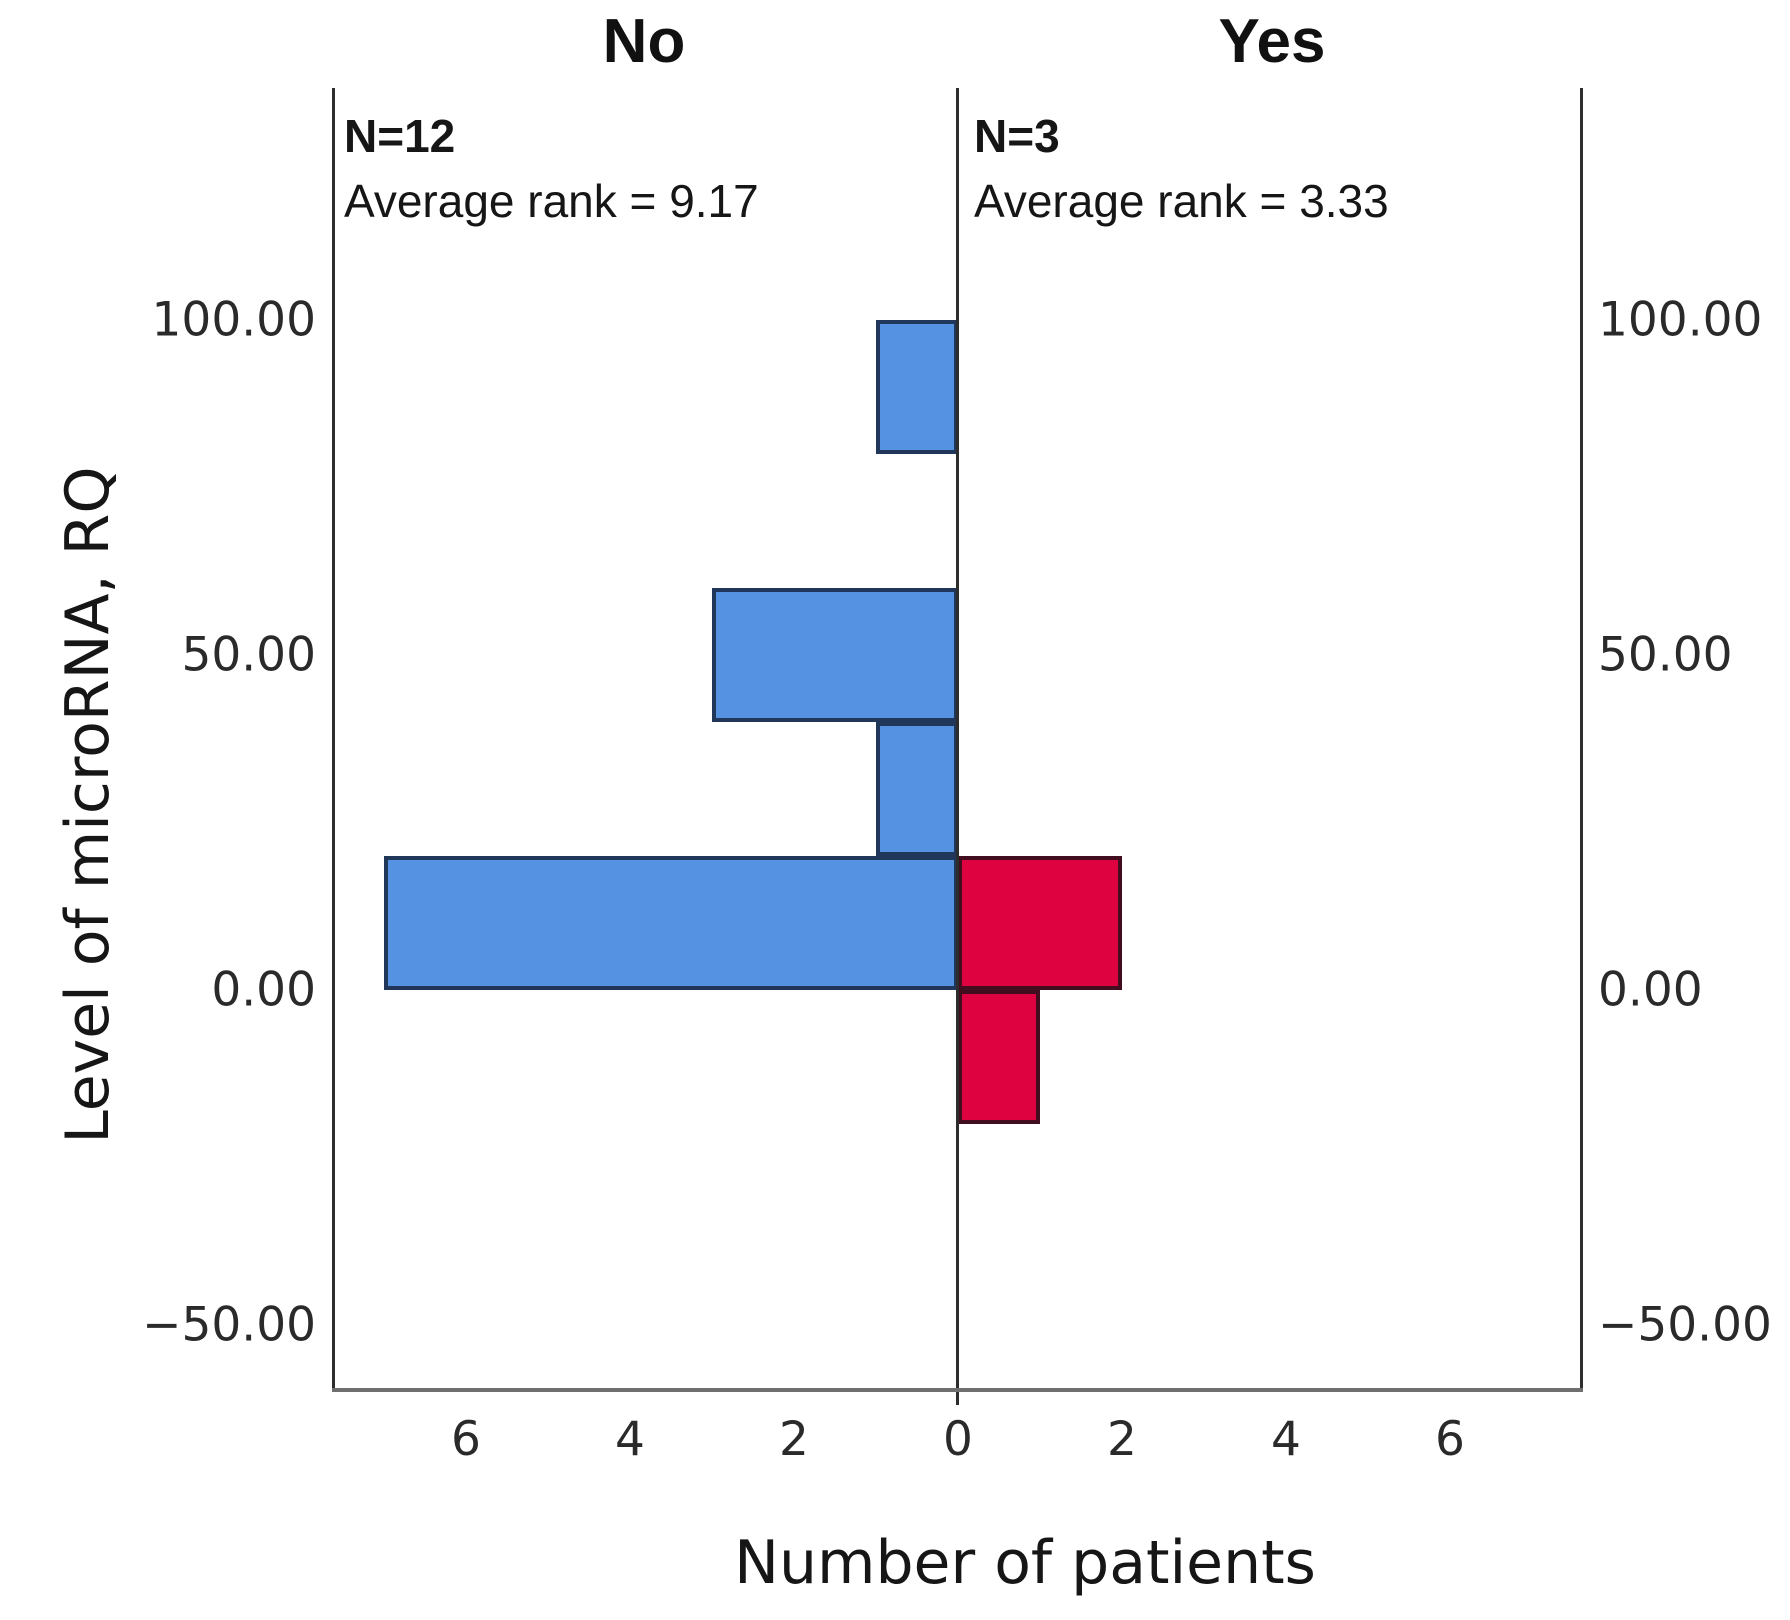 The height and width of the screenshot is (1620, 1790). I want to click on bar-yes--20-0, so click(999, 1057).